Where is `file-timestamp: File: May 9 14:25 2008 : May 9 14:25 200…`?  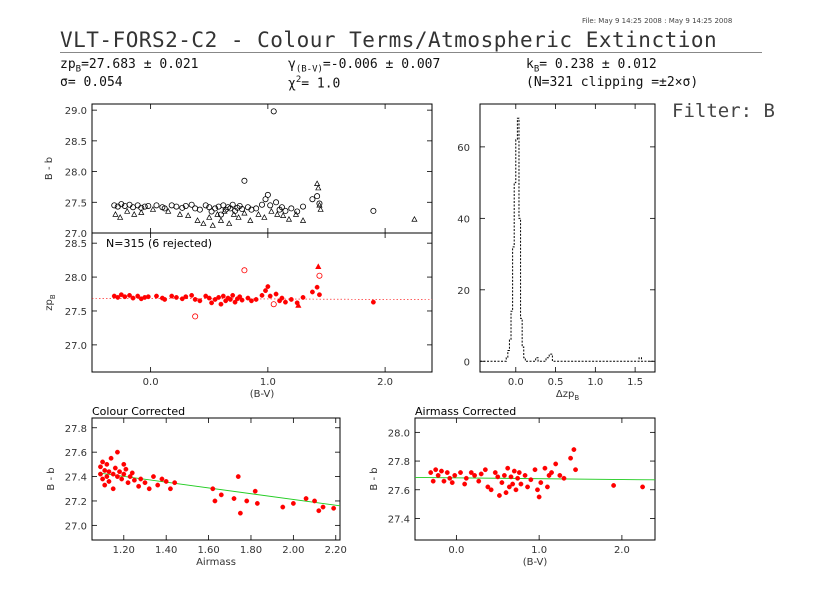 file-timestamp: File: May 9 14:25 2008 : May 9 14:25 200… is located at coordinates (657, 21).